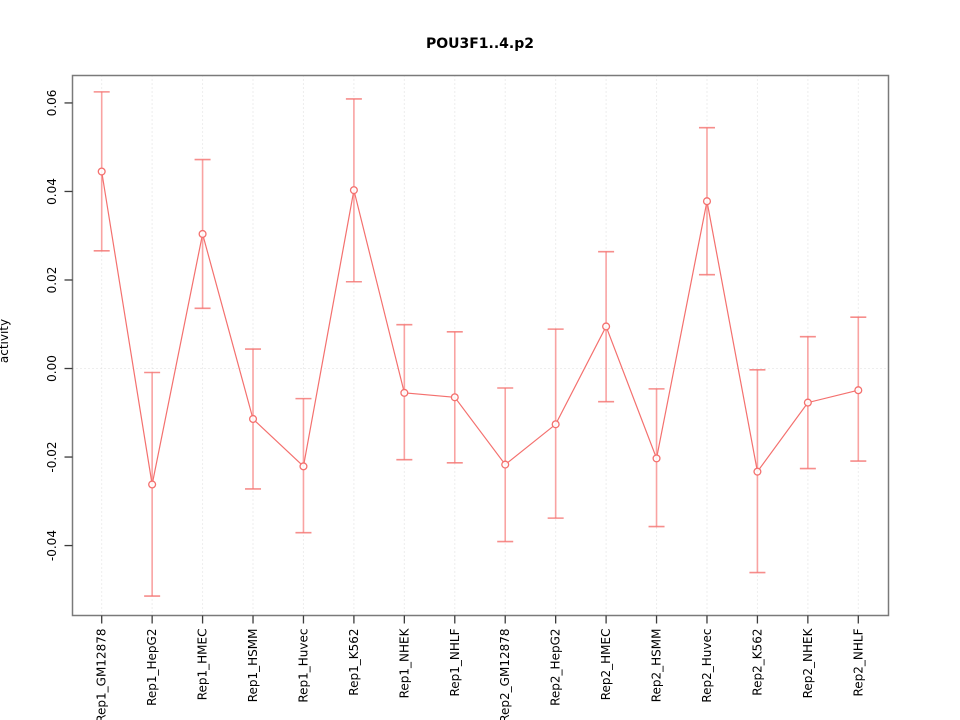 This screenshot has height=720, width=960. Describe the element at coordinates (52, 368) in the screenshot. I see `y-tick-label: 0.00` at that location.